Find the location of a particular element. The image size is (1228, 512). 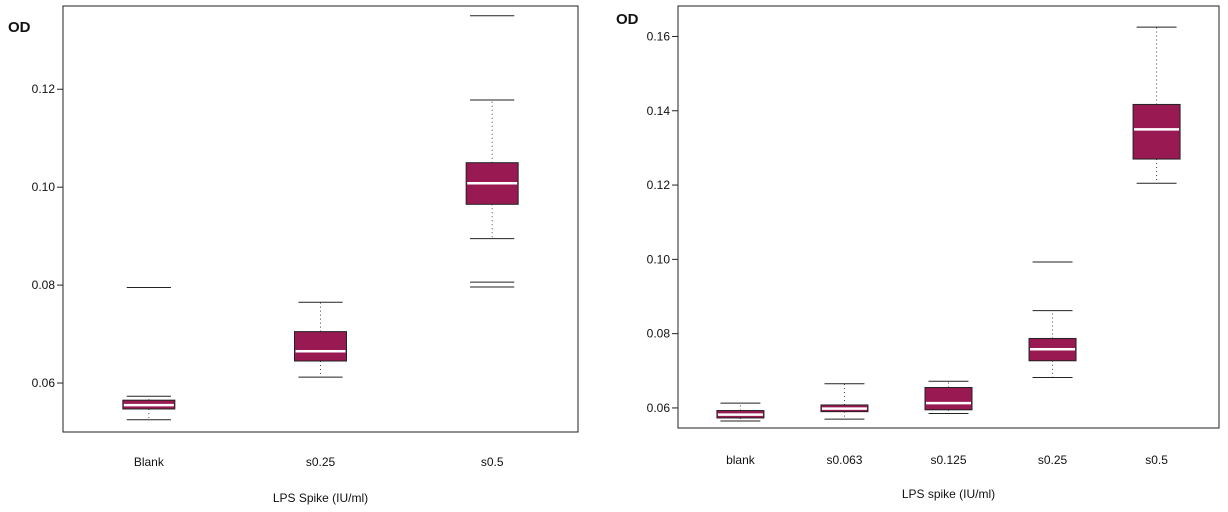

x-category-label: s0.125 is located at coordinates (948, 460).